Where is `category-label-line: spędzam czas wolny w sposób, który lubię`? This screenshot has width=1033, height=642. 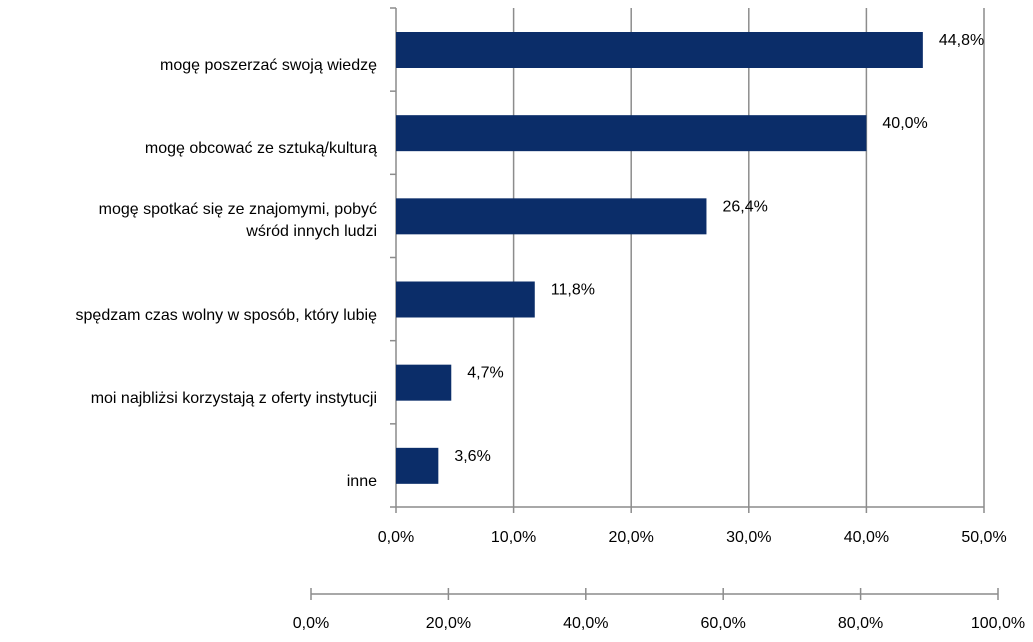
category-label-line: spędzam czas wolny w sposób, który lubię is located at coordinates (226, 315).